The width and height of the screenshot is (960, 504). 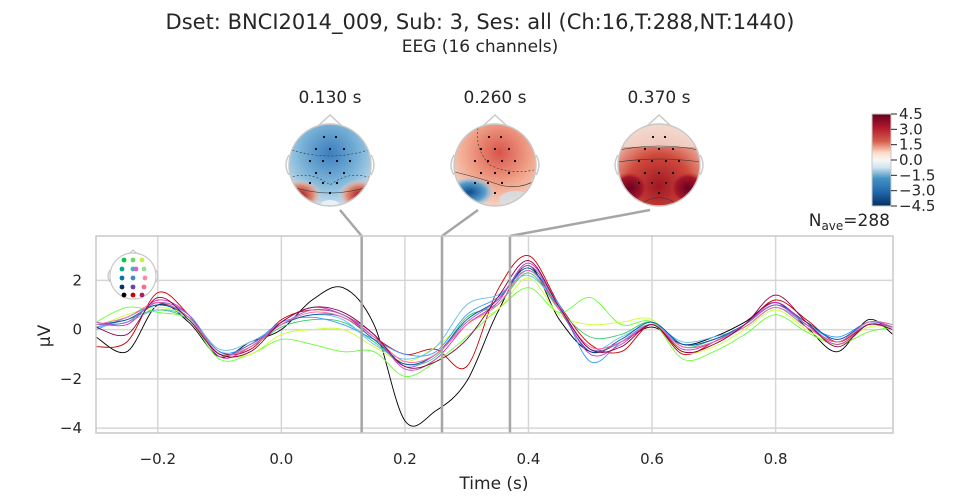 What do you see at coordinates (71, 354) in the screenshot?
I see `y-tick-labels: 2 0 −2 −4` at bounding box center [71, 354].